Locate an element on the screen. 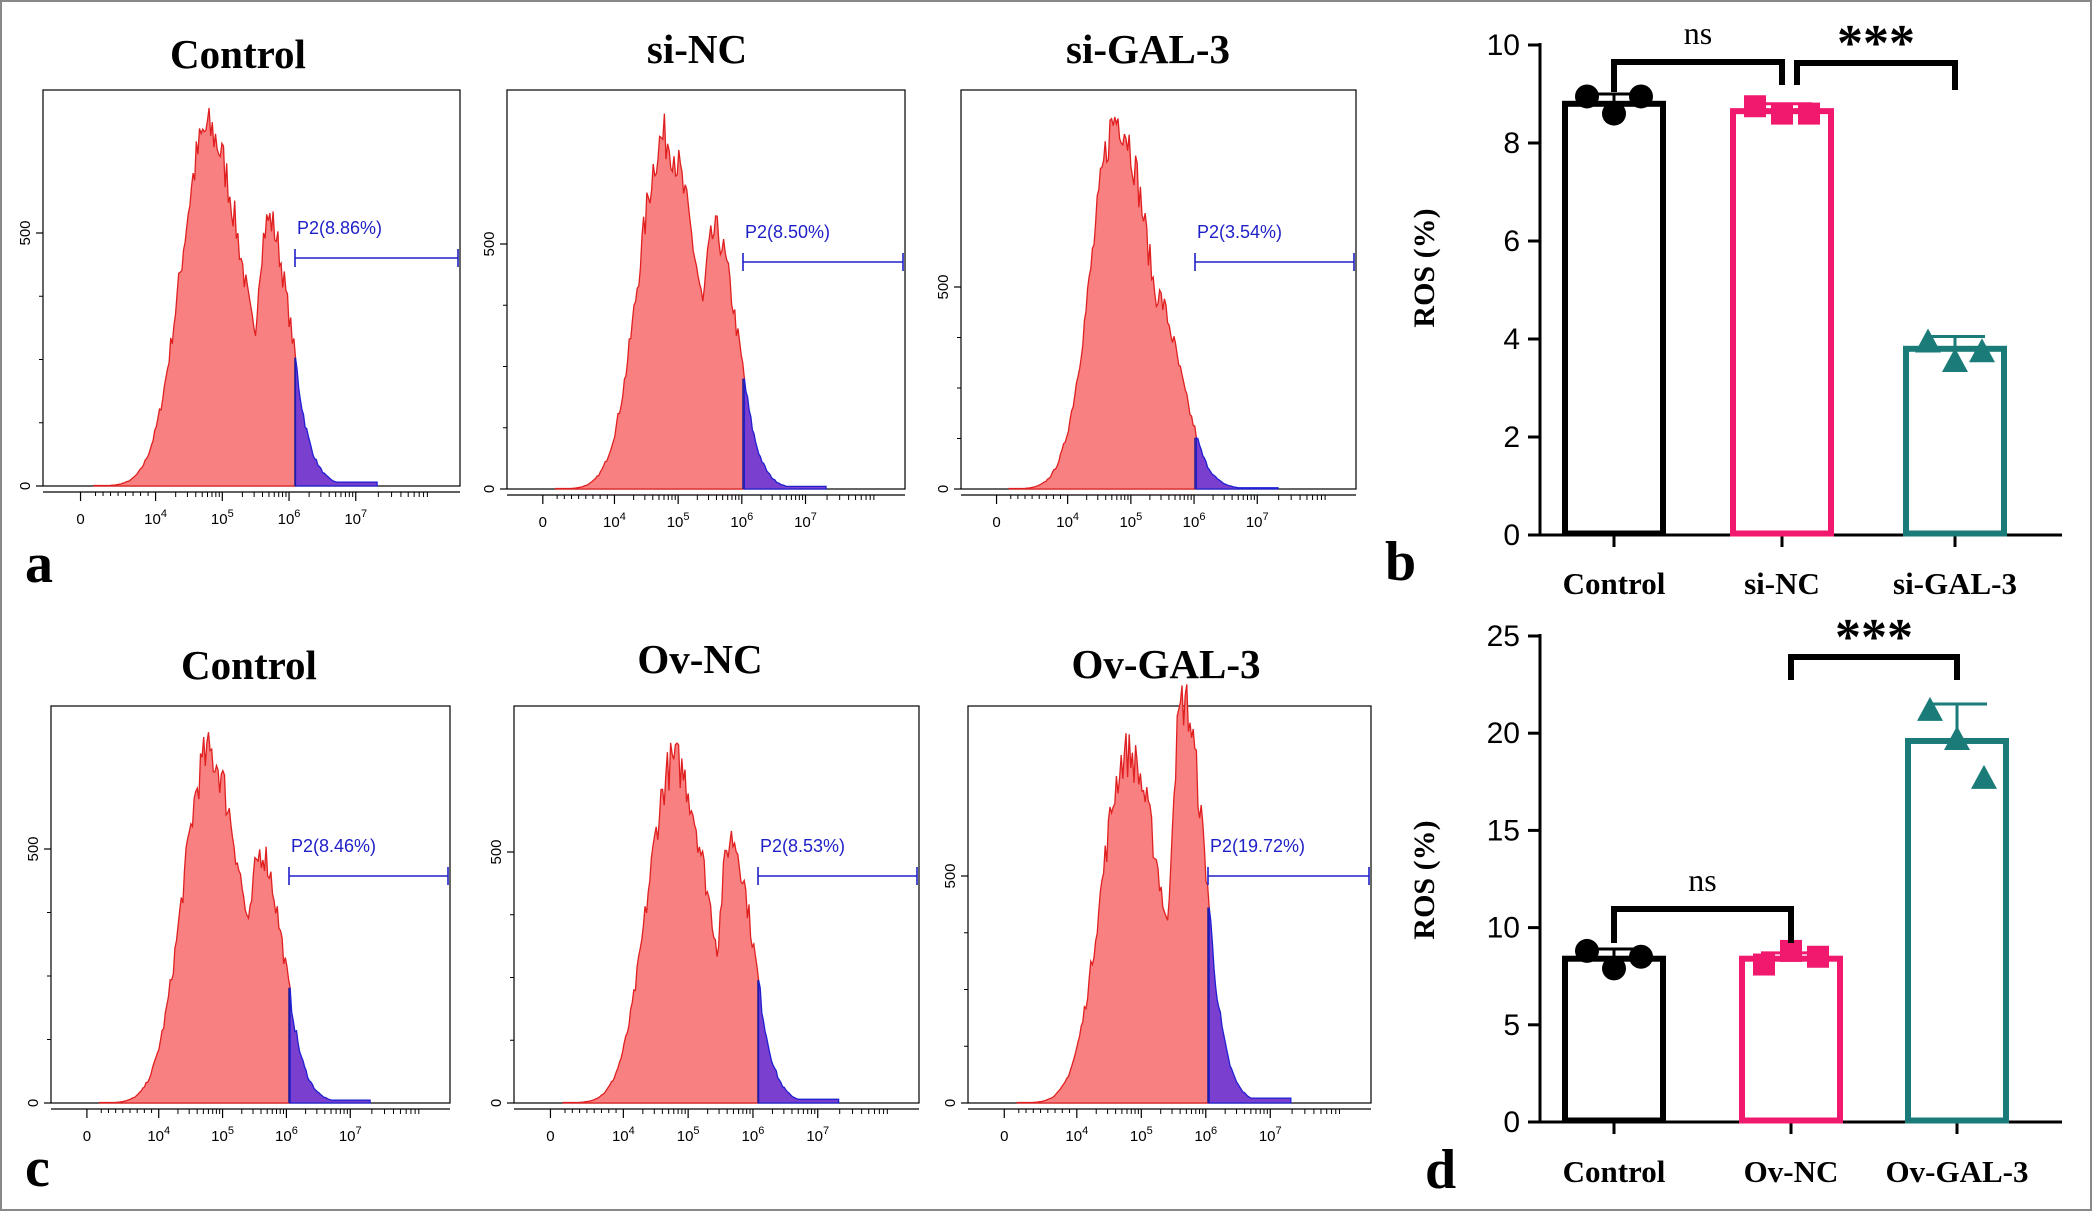 The width and height of the screenshot is (2092, 1211). histogram-2: si-GAL-3 0 10⁴ 10⁵ 10⁶ 10⁷ 0 500 P2(3.54%) is located at coordinates (1146, 278).